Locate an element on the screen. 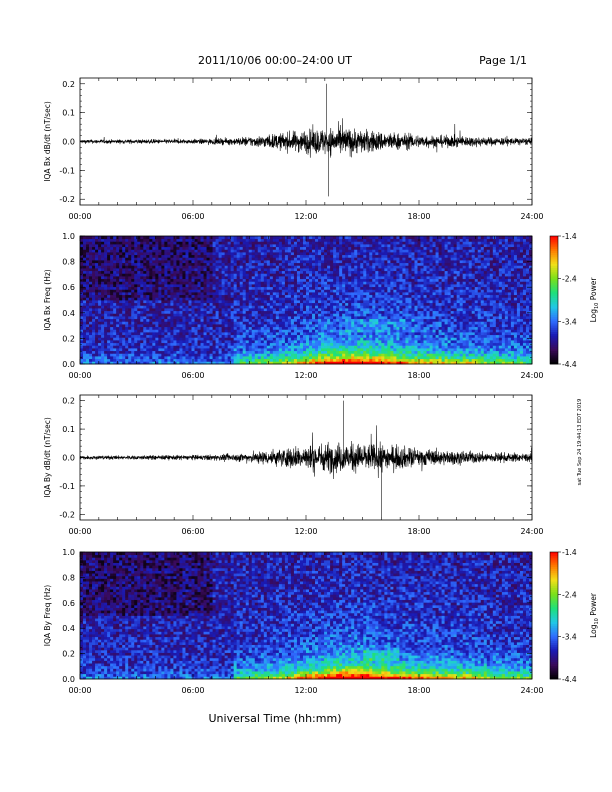 This screenshot has width=612, height=792. page-indicator: Page 1/1 is located at coordinates (503, 60).